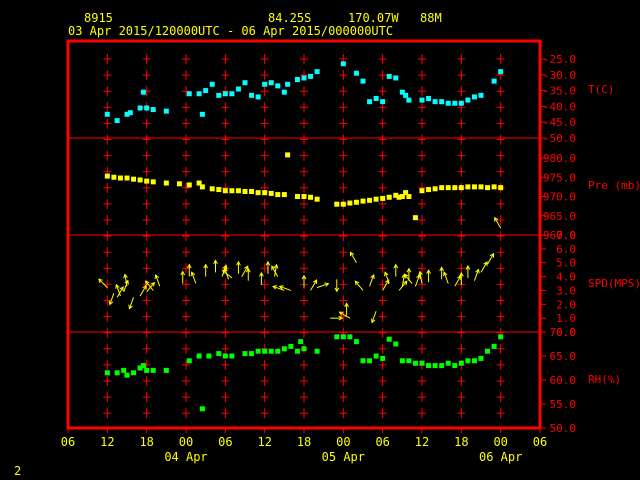 The width and height of the screenshot is (640, 480). Describe the element at coordinates (566, 318) in the screenshot. I see `y-tick-label: 1.0` at that location.